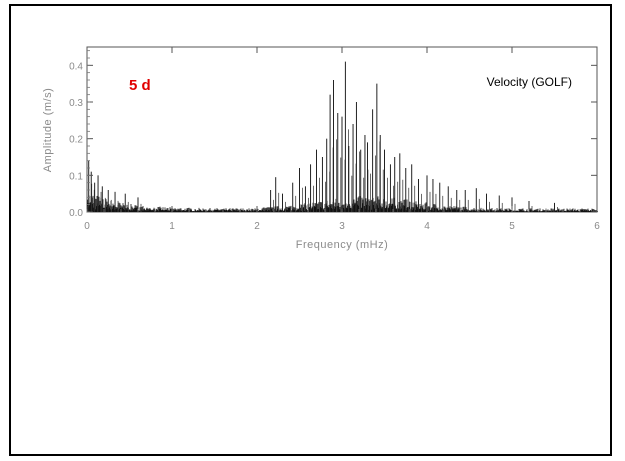  Describe the element at coordinates (140, 85) in the screenshot. I see `time-span-label: 5 d` at that location.